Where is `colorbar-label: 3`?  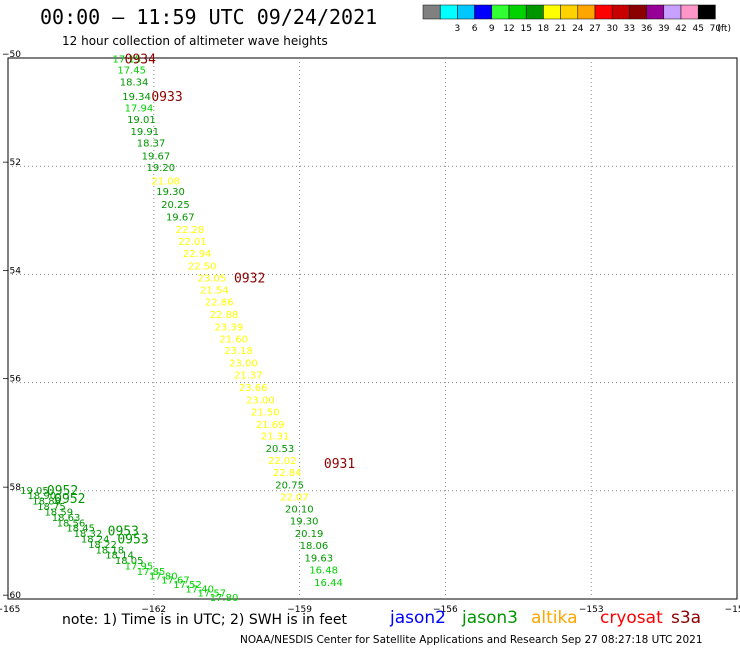
colorbar-label: 3 is located at coordinates (458, 29).